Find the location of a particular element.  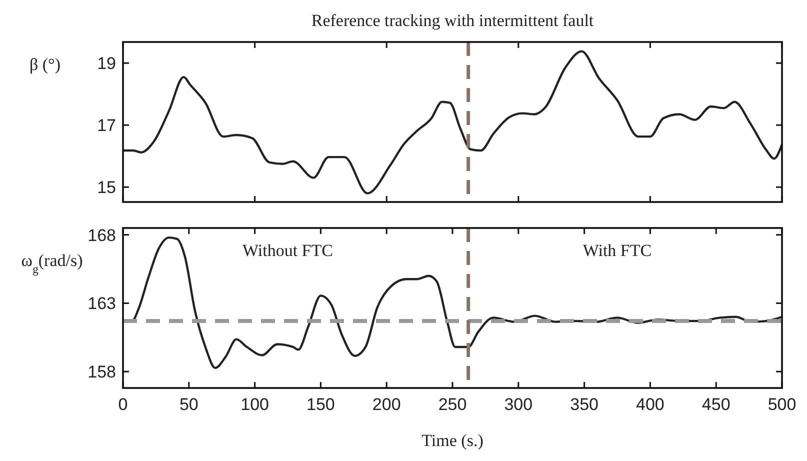

chart-title: Reference tracking with intermittent fault is located at coordinates (452, 20).